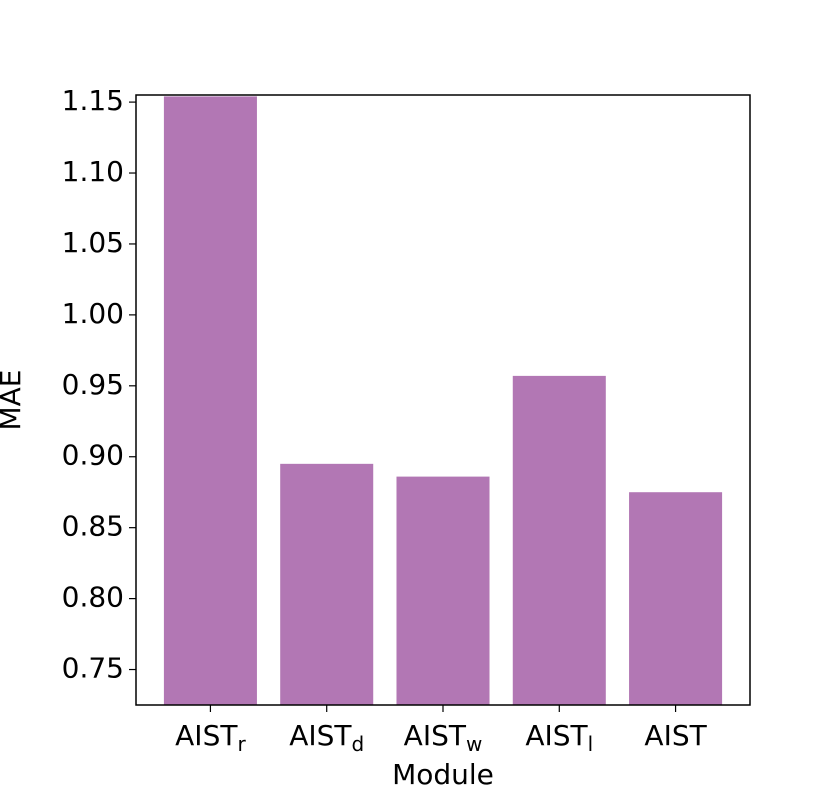  I want to click on y-axis-label: MAE, so click(13, 399).